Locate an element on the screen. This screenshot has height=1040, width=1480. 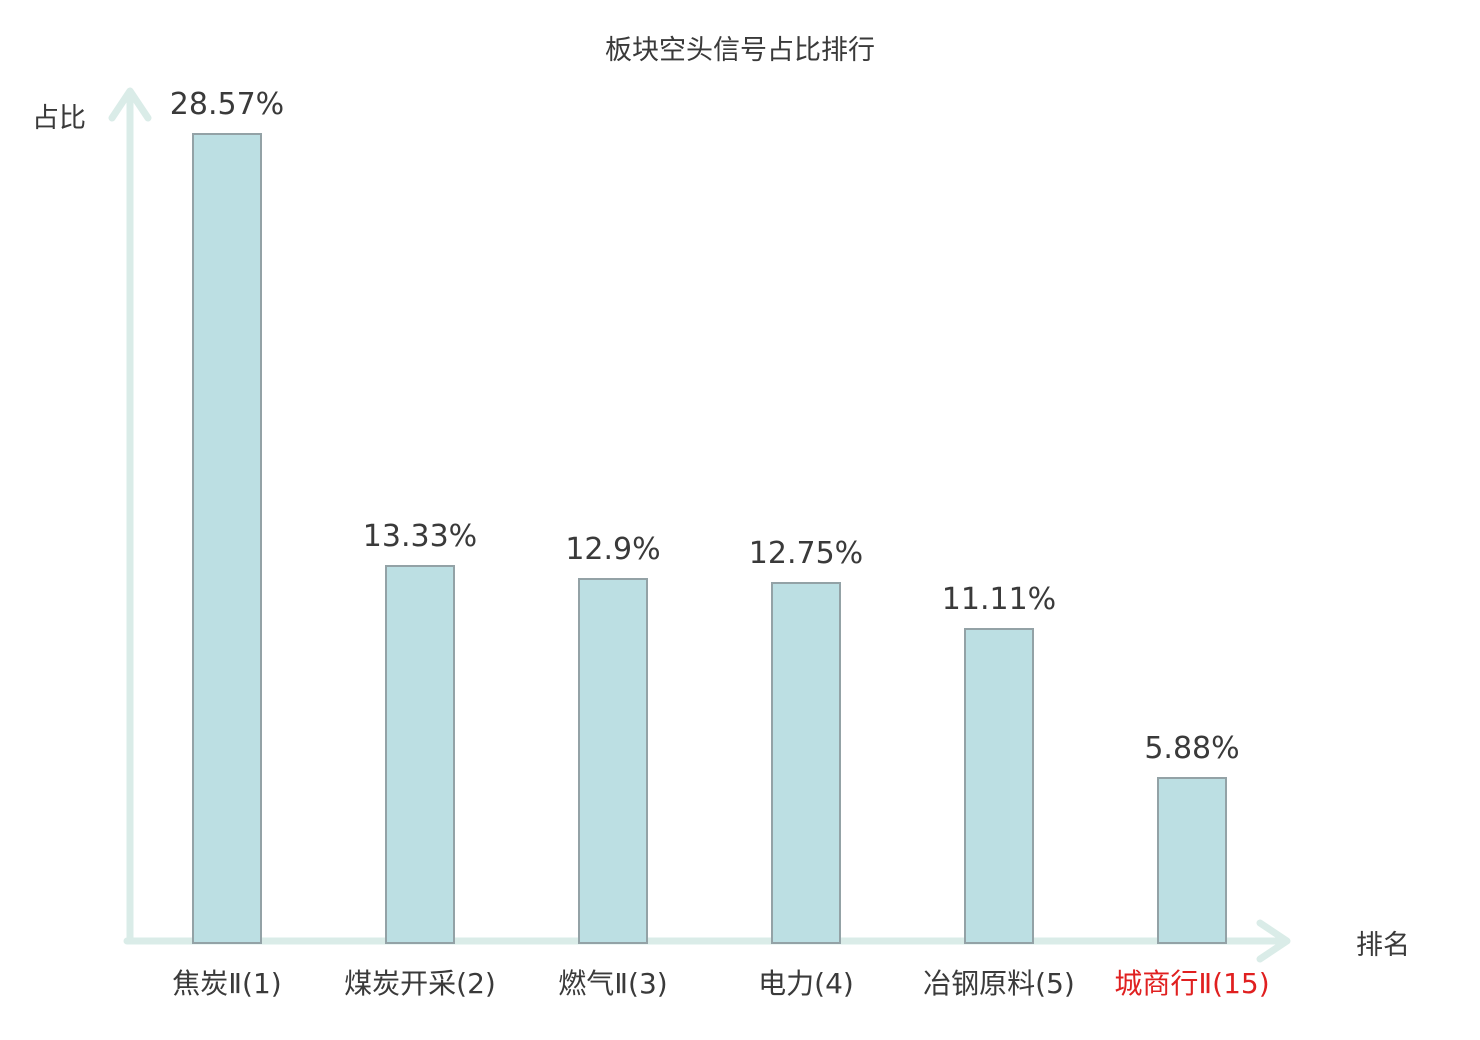
category-label: 电力(4) is located at coordinates (806, 983).